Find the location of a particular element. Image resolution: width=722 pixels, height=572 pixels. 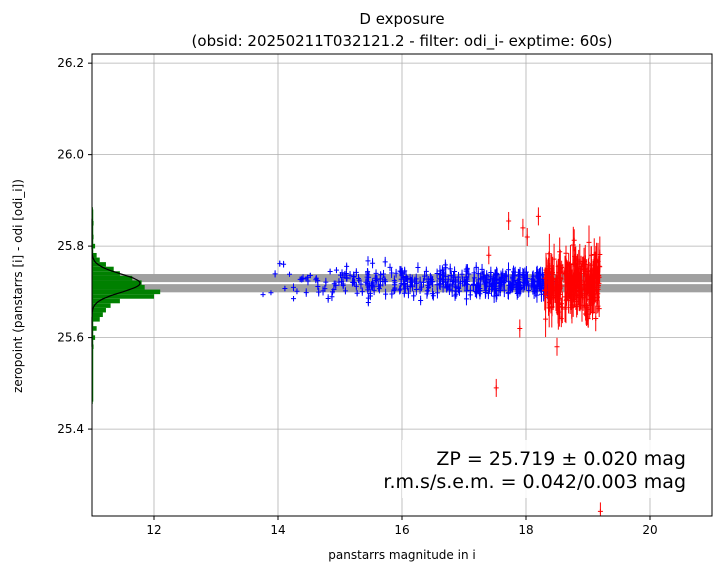

histogram is located at coordinates (126, 305).